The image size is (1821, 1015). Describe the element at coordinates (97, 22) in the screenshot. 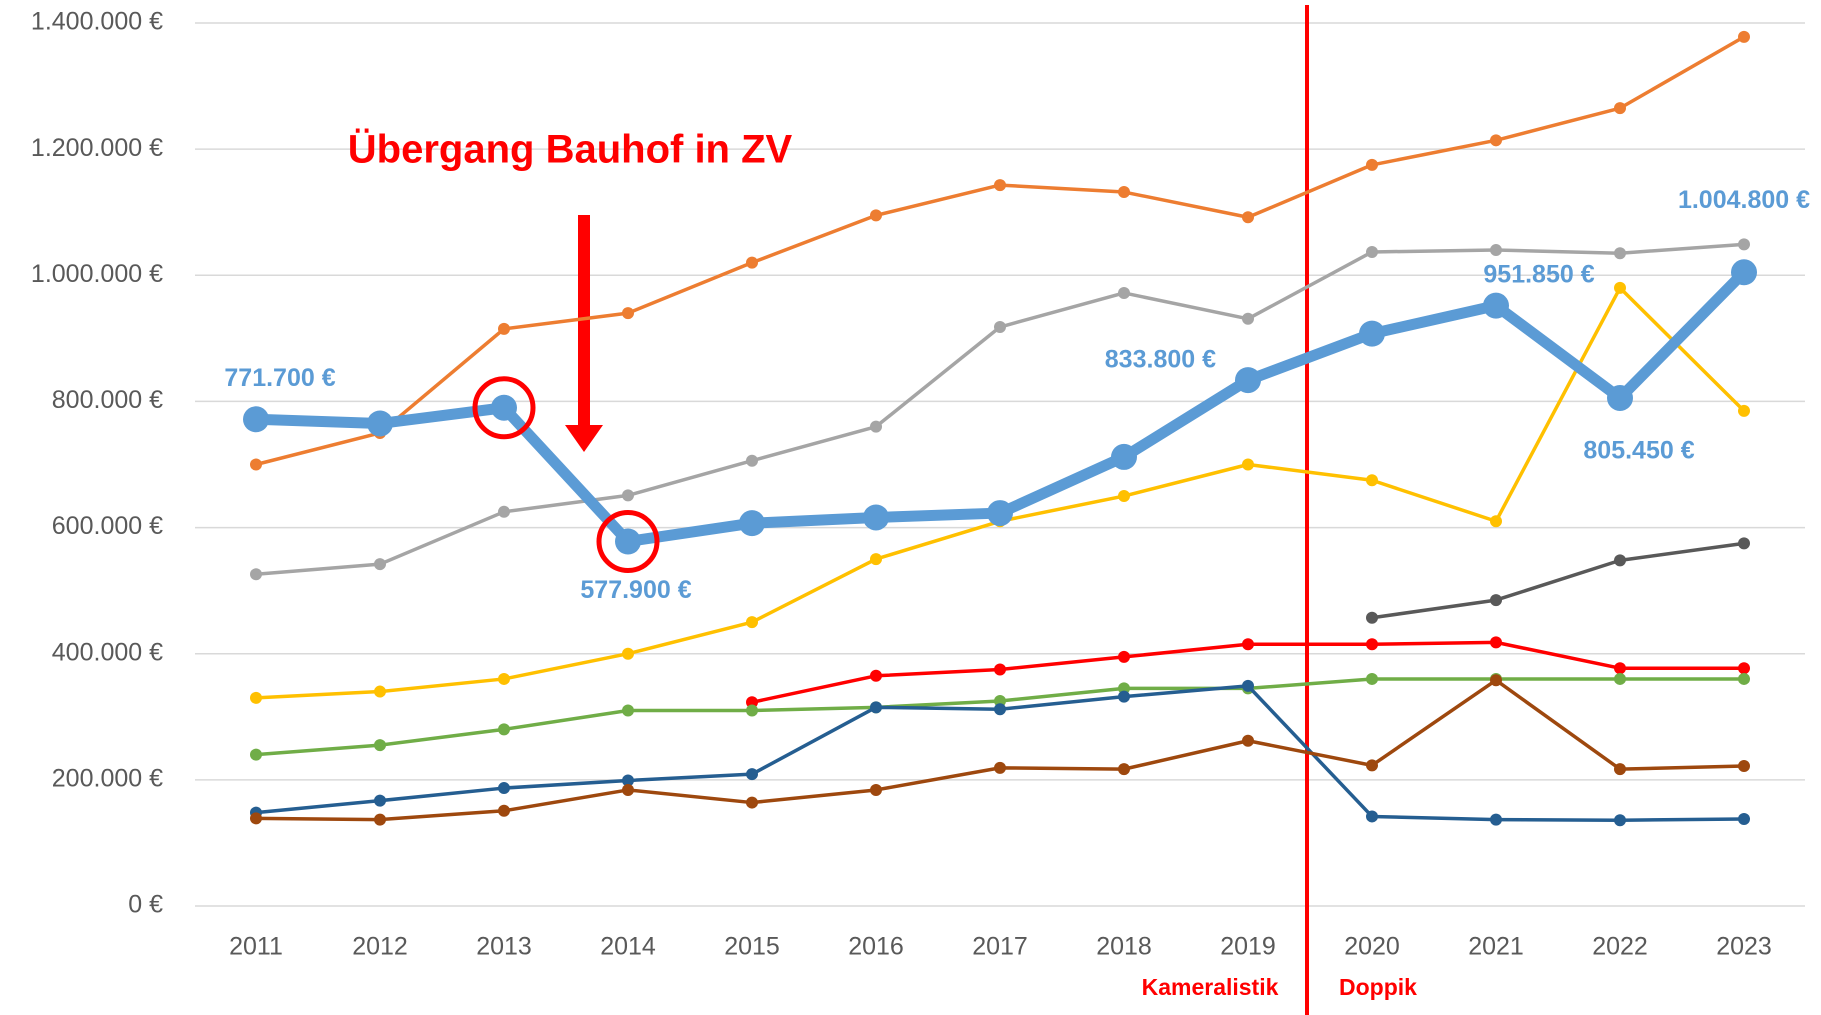

I see `y-tick-label: 1.400.000 €` at that location.